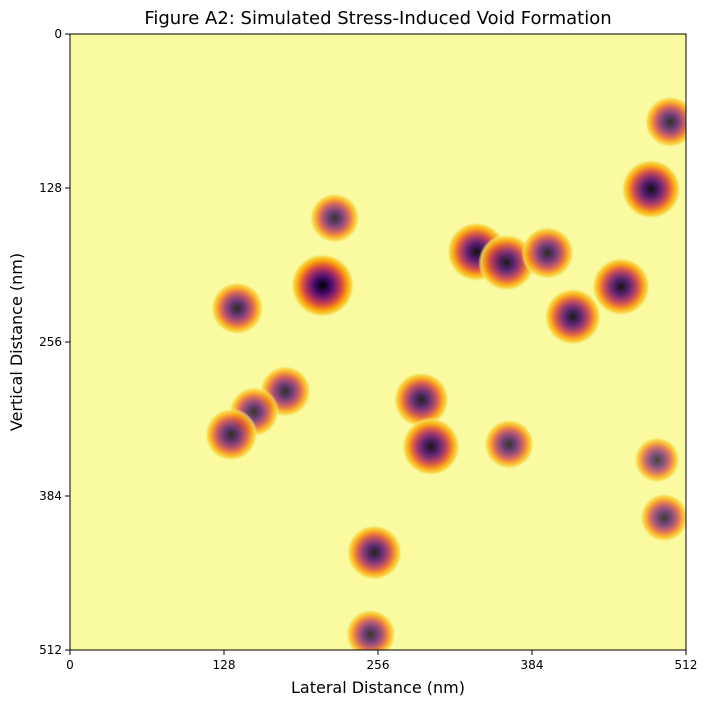 The width and height of the screenshot is (708, 706). I want to click on x-tick-label: 512, so click(686, 665).